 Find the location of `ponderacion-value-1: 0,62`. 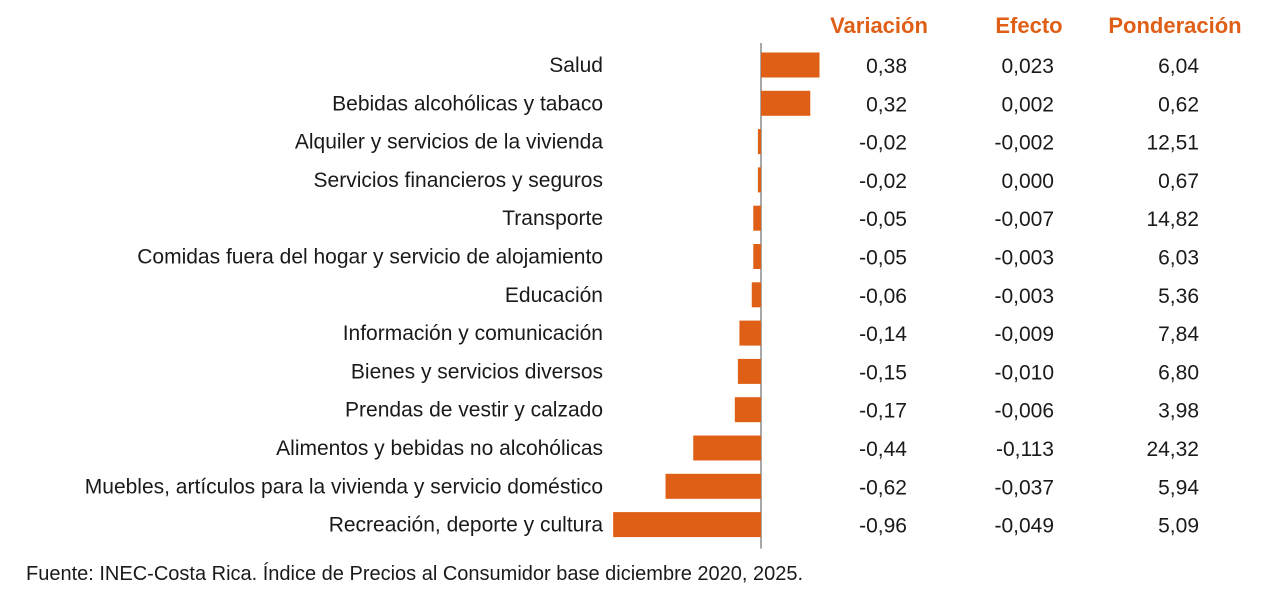

ponderacion-value-1: 0,62 is located at coordinates (1178, 104).